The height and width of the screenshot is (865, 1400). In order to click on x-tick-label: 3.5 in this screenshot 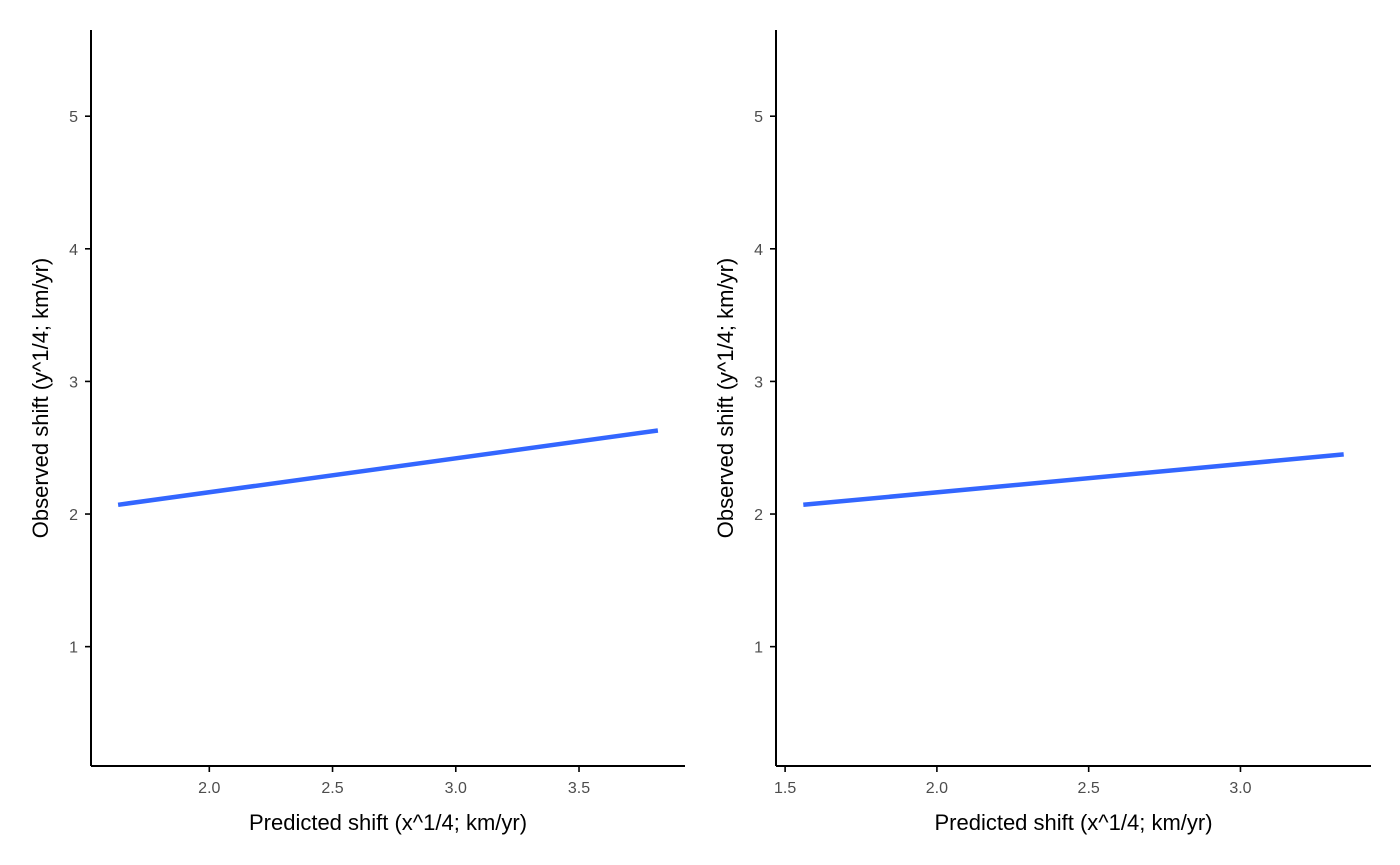, I will do `click(579, 788)`.